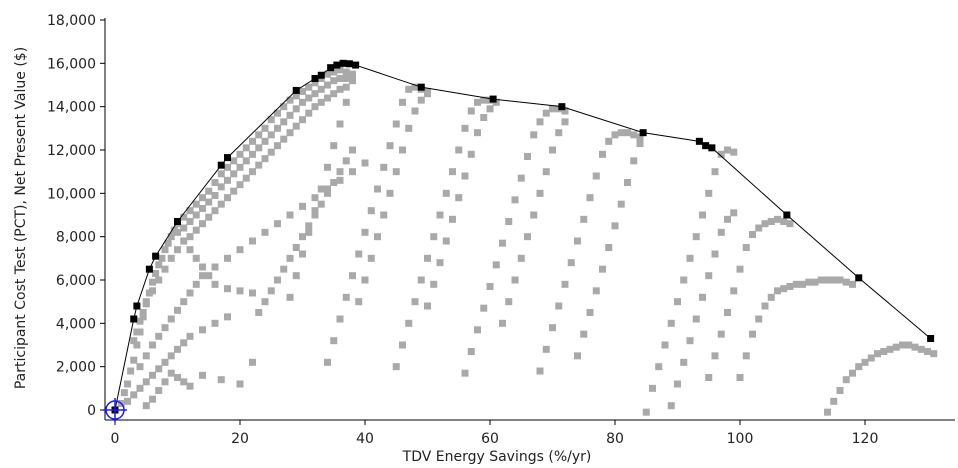 This screenshot has height=468, width=958. Describe the element at coordinates (76, 324) in the screenshot. I see `y-tick-label: 4,000` at that location.